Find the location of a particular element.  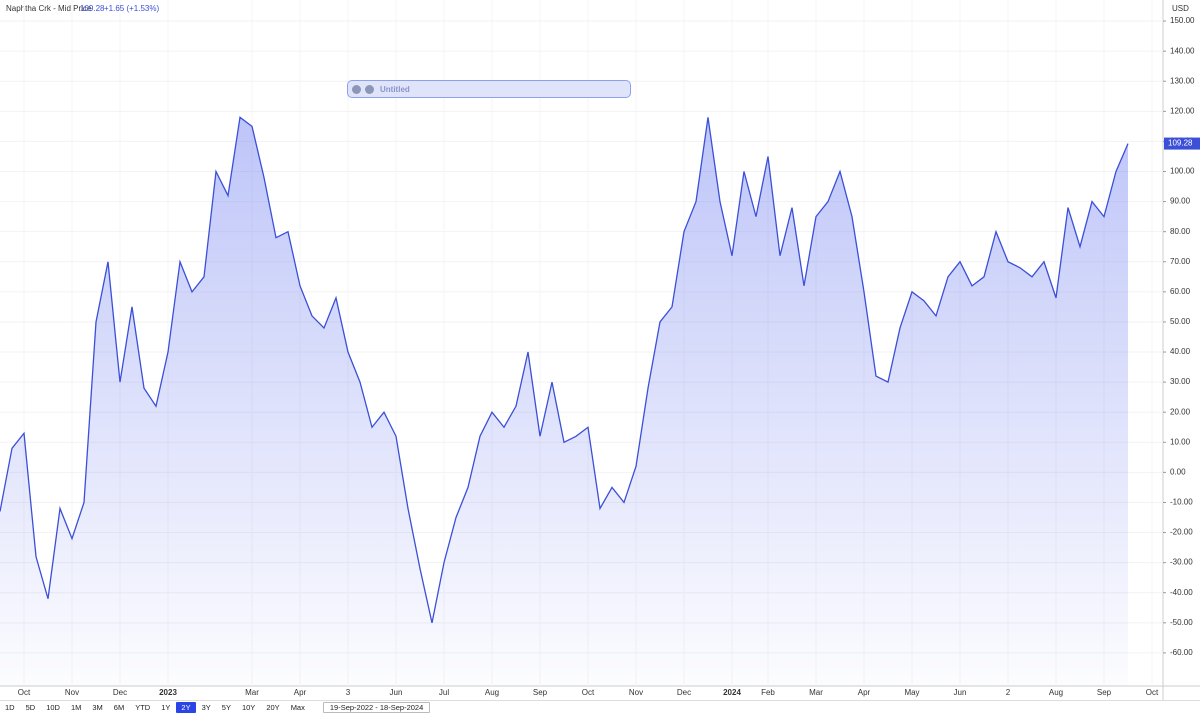

price-tag is located at coordinates (1182, 143).